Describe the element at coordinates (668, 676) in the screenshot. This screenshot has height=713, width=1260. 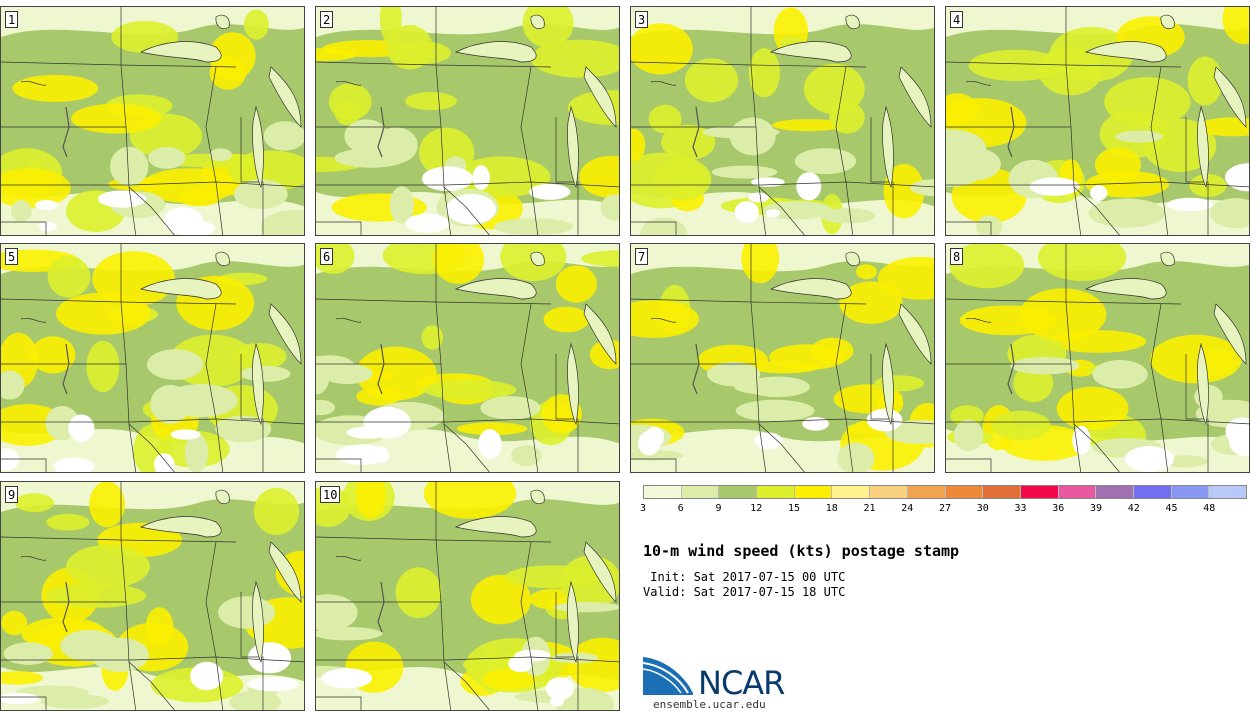
I see `ncar-swoosh-logo` at that location.